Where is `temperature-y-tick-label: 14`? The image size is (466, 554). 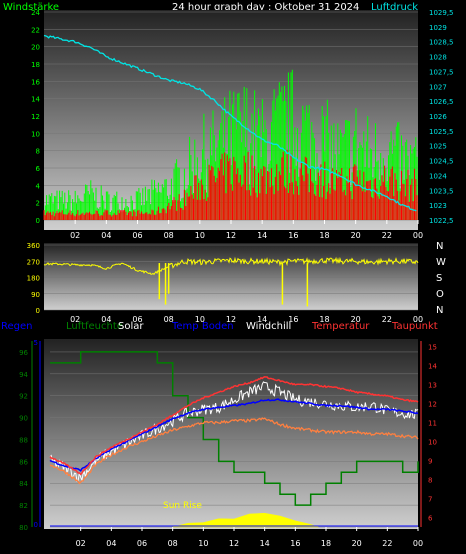 temperature-y-tick-label: 14 is located at coordinates (432, 367).